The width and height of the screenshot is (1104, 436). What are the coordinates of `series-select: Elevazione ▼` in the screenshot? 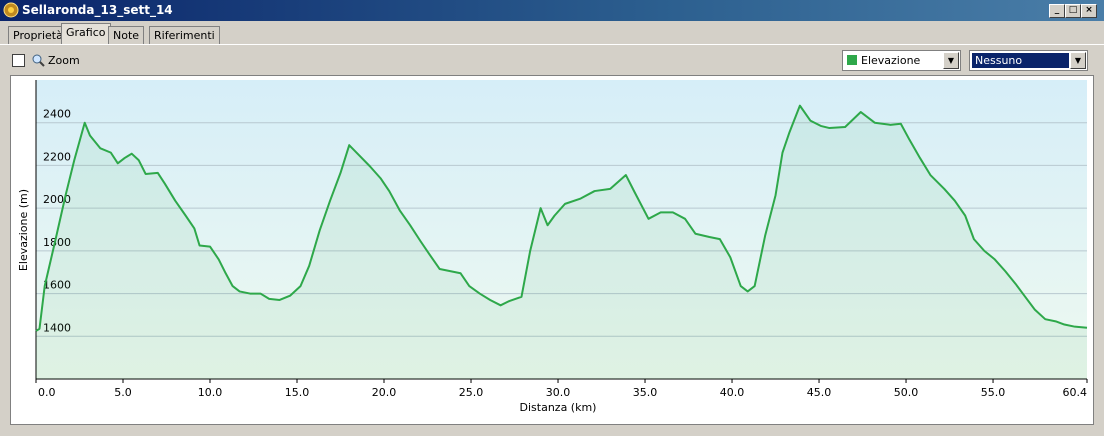 It's located at (901, 60).